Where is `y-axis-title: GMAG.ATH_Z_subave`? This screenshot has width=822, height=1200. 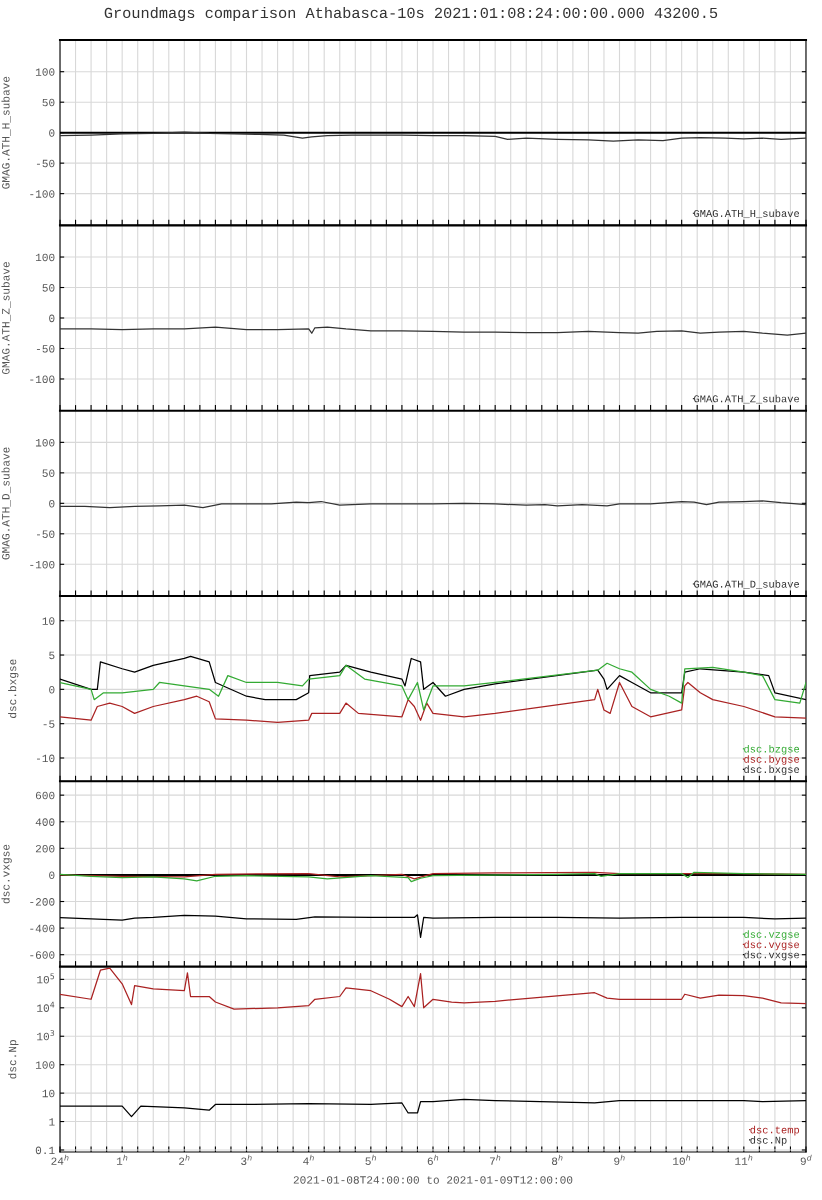 y-axis-title: GMAG.ATH_Z_subave is located at coordinates (6, 318).